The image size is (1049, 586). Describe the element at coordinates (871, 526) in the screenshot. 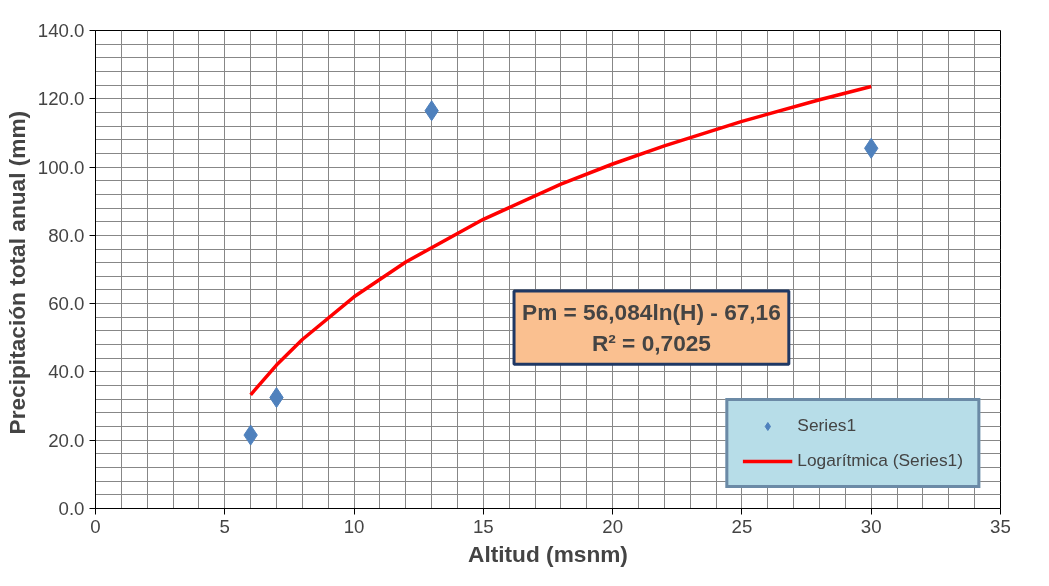

I see `x-tick-label: 30` at that location.